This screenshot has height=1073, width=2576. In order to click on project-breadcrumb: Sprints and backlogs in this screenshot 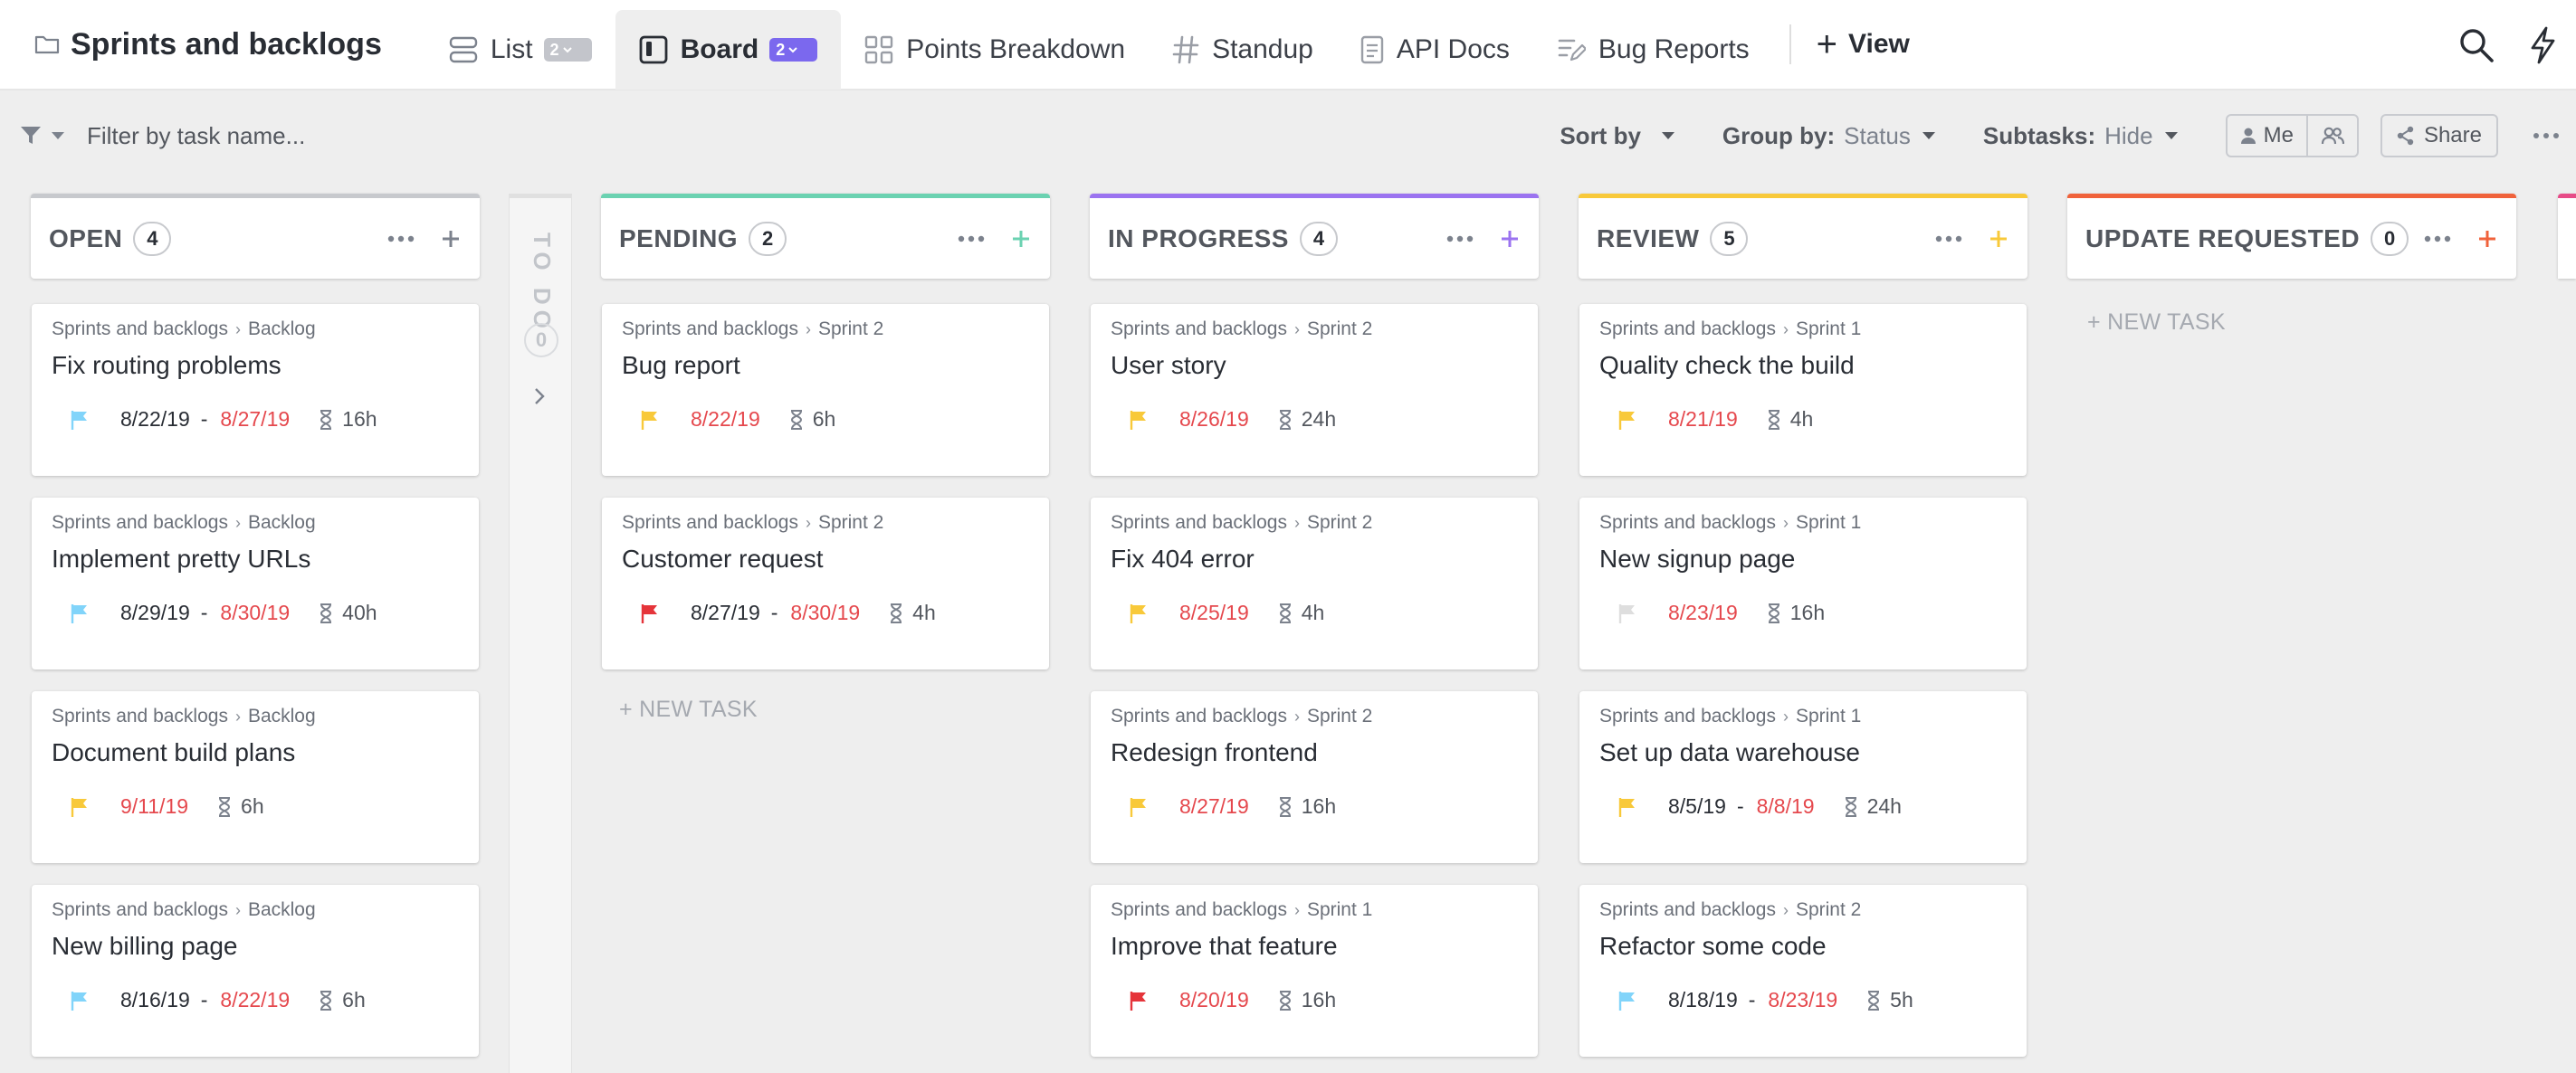, I will do `click(208, 45)`.